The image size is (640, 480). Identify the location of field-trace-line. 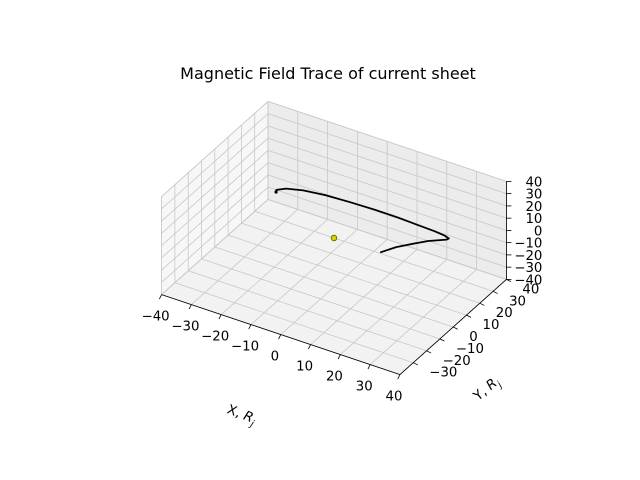
(362, 220).